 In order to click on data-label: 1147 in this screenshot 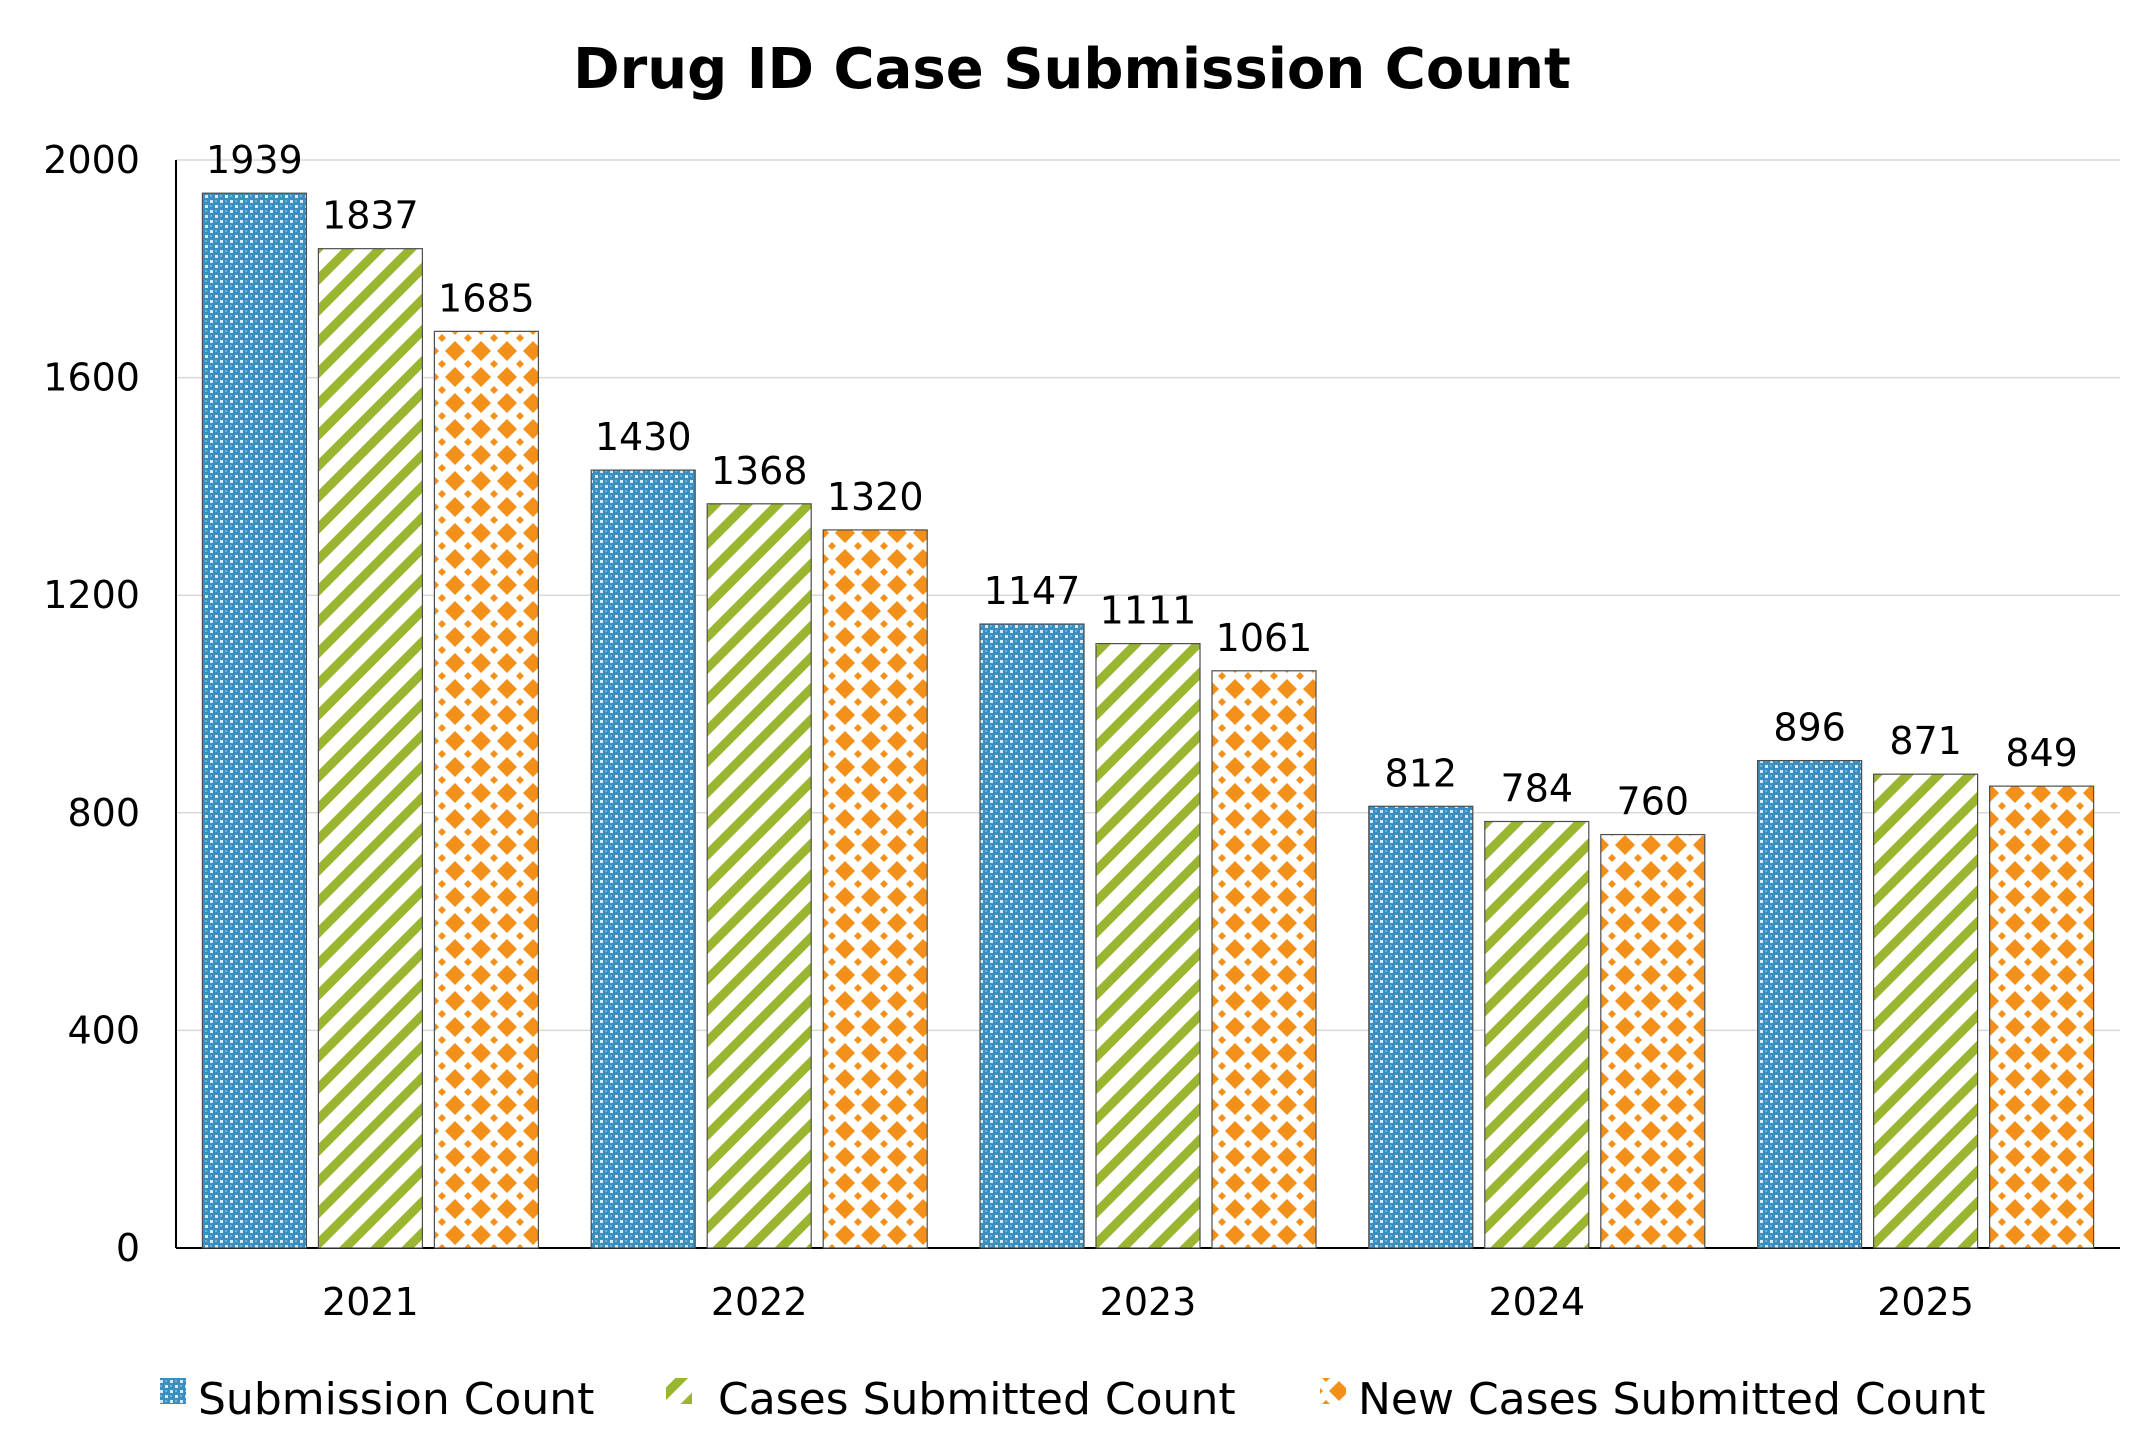, I will do `click(1032, 591)`.